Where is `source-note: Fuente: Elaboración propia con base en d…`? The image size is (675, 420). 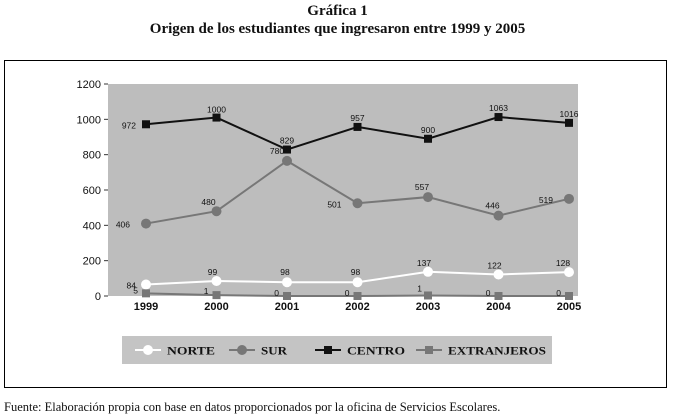
source-note: Fuente: Elaboración propia con base en d… is located at coordinates (252, 407).